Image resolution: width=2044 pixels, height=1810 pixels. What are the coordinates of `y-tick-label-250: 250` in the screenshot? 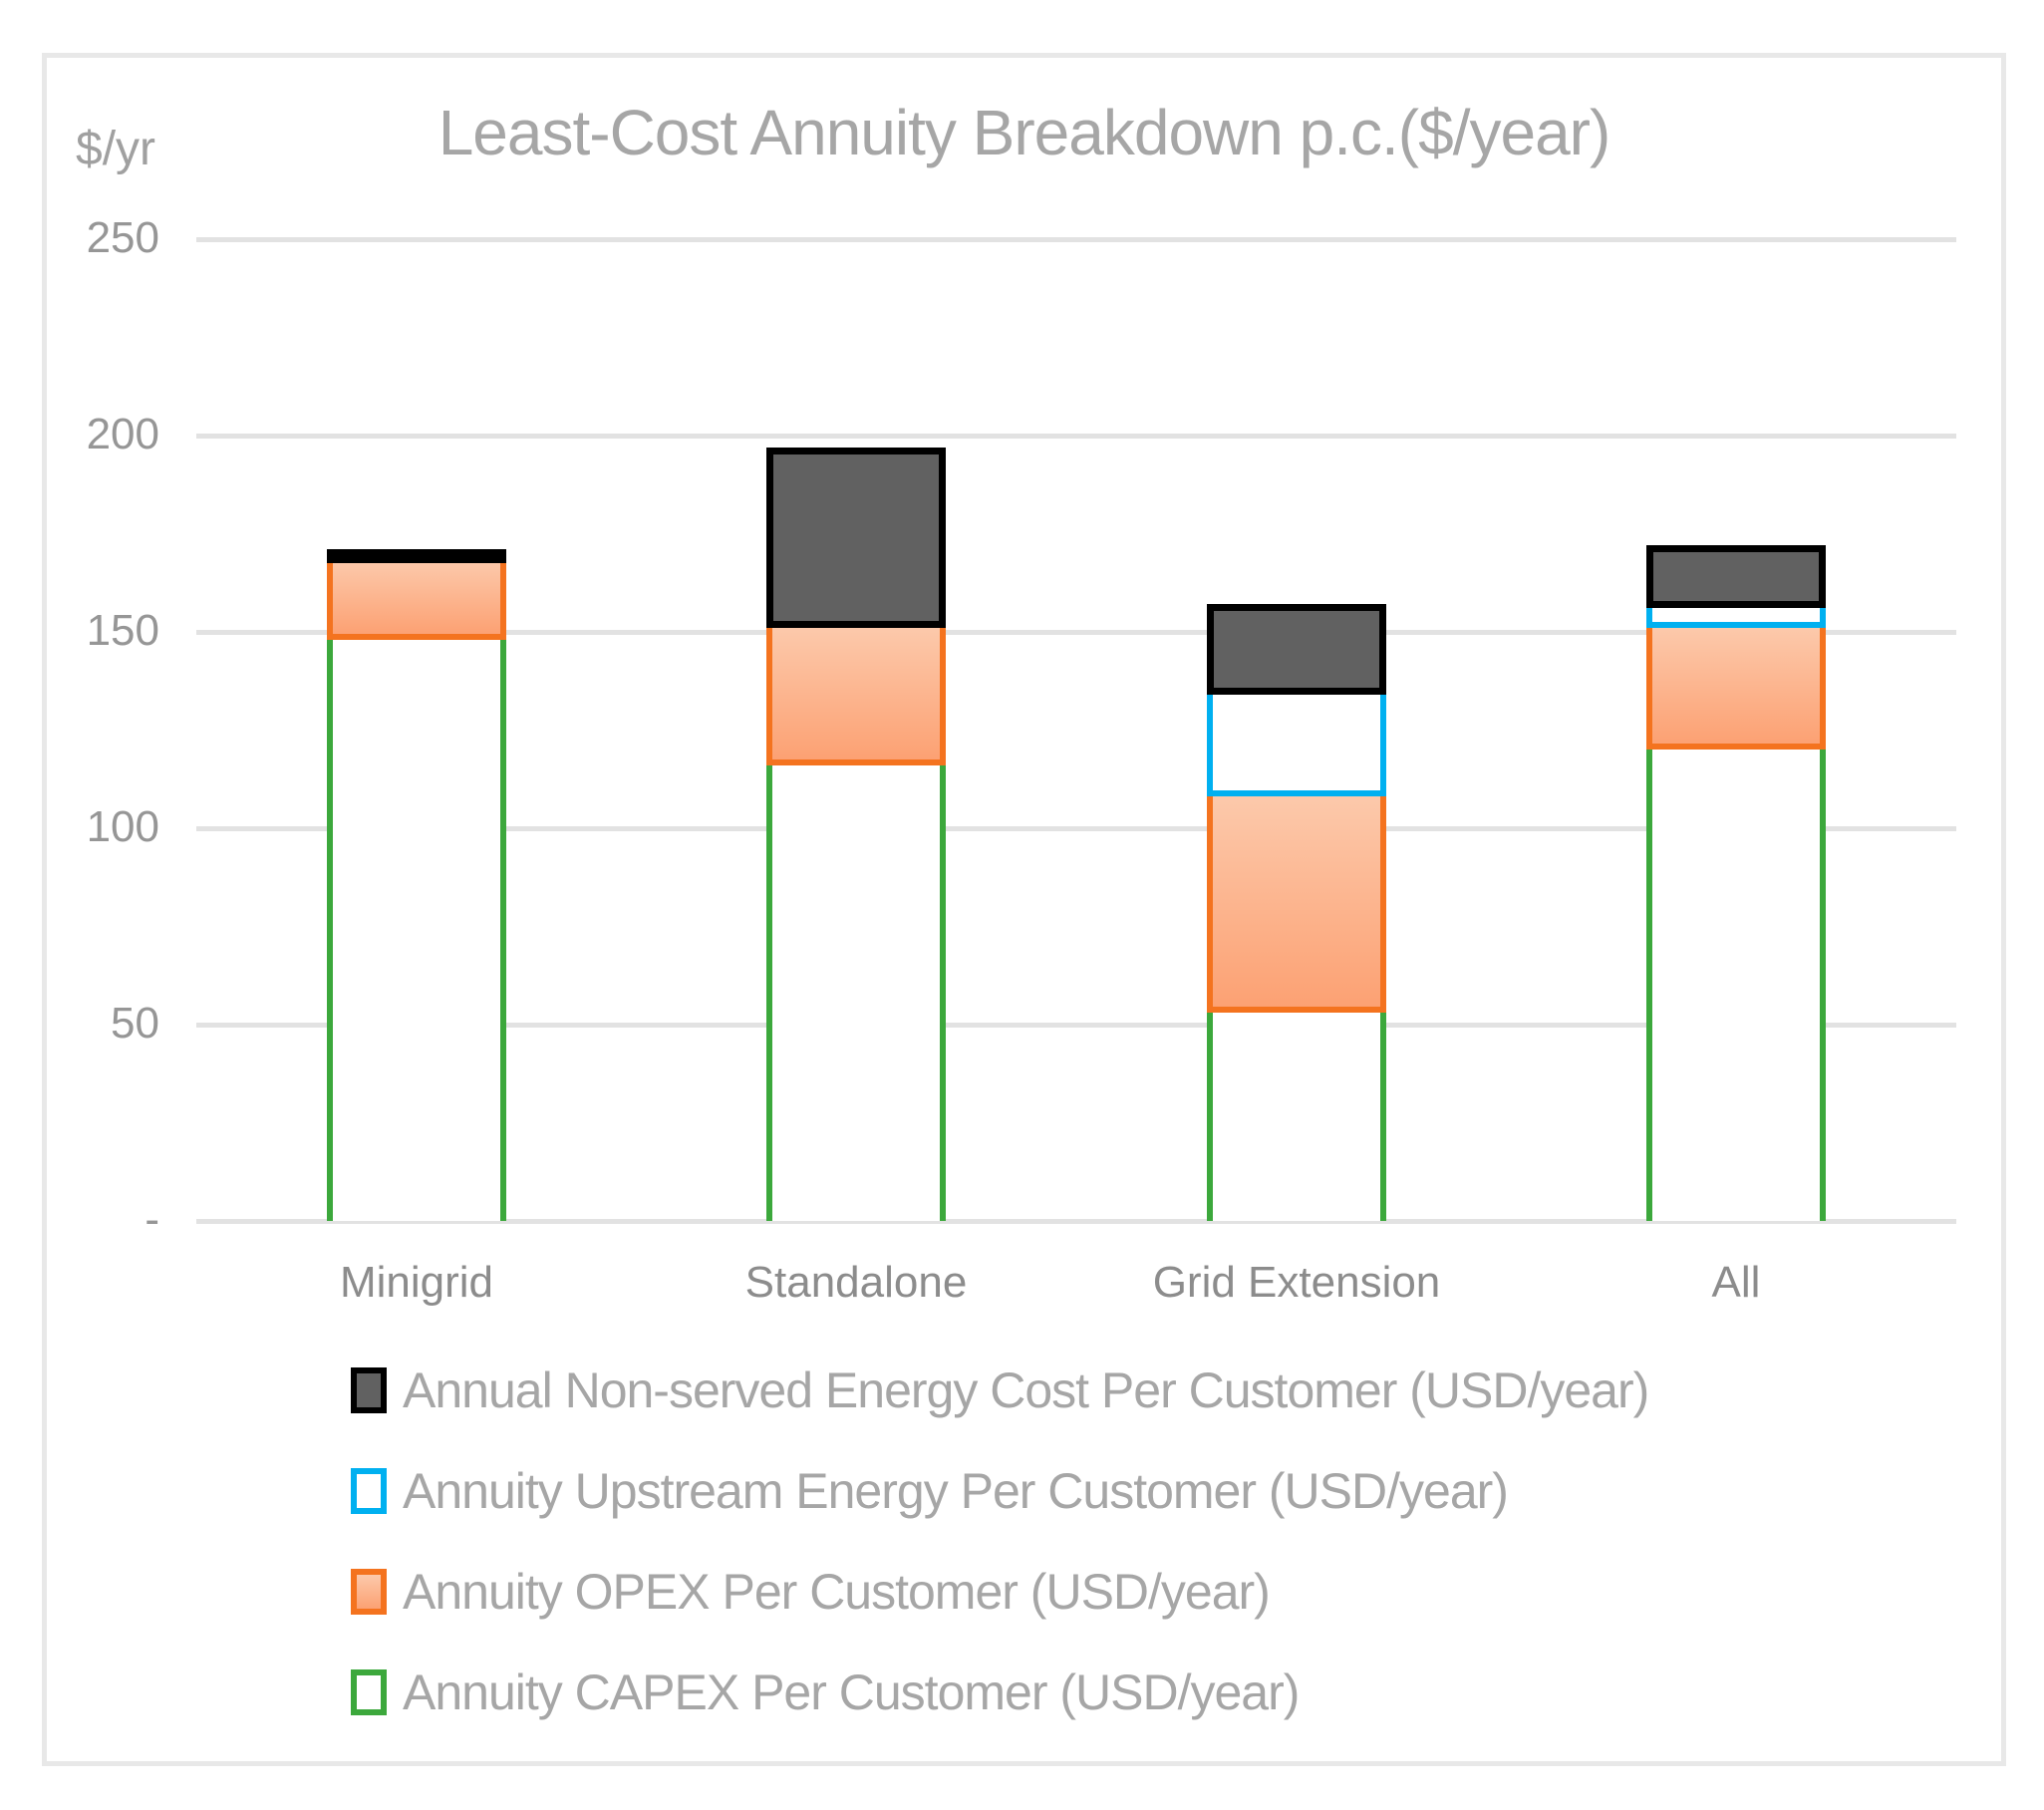 It's located at (122, 238).